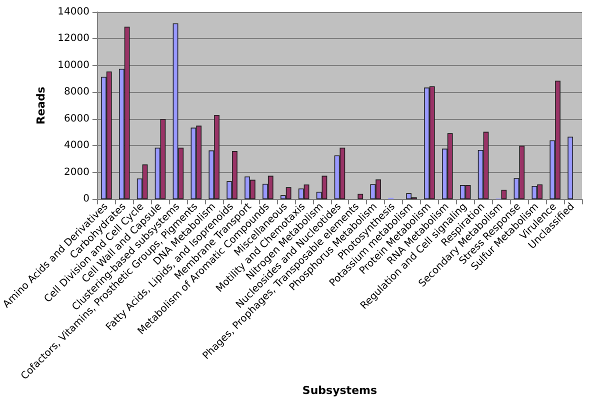 This screenshot has height=397, width=600. Describe the element at coordinates (77, 146) in the screenshot. I see `y-tick-label: 4000` at that location.